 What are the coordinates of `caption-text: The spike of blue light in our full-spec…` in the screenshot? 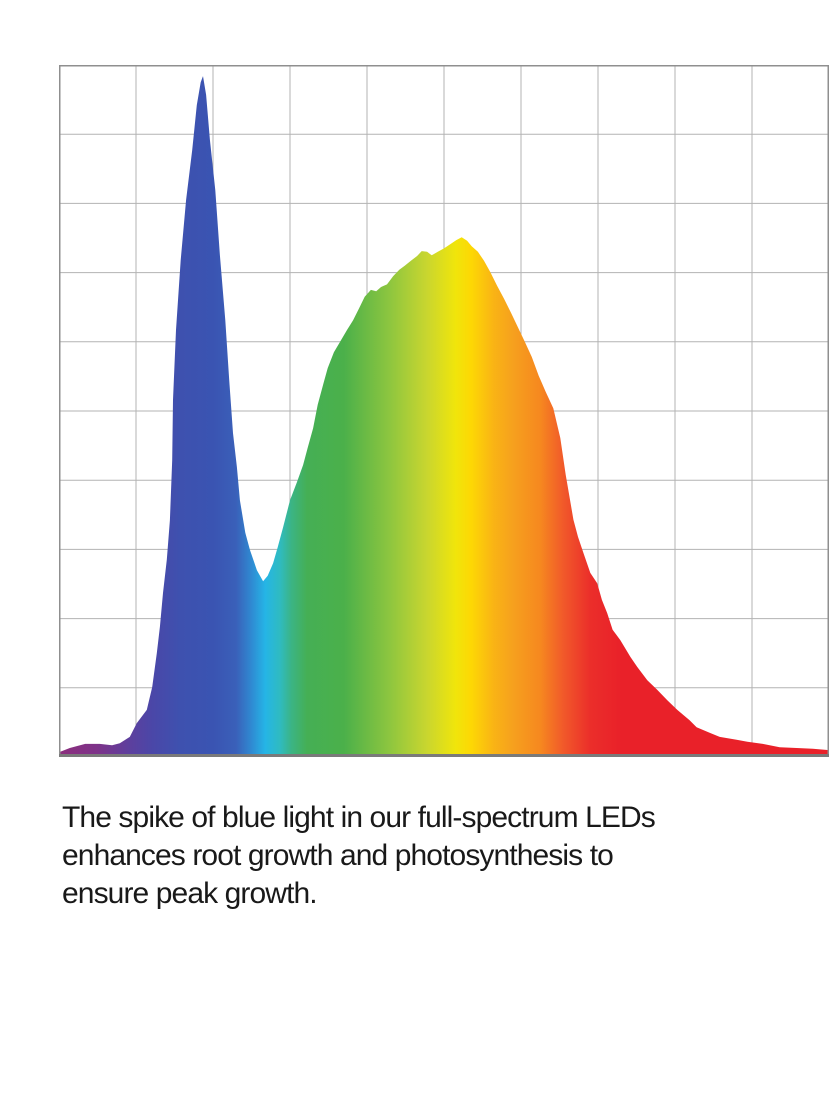 It's located at (432, 856).